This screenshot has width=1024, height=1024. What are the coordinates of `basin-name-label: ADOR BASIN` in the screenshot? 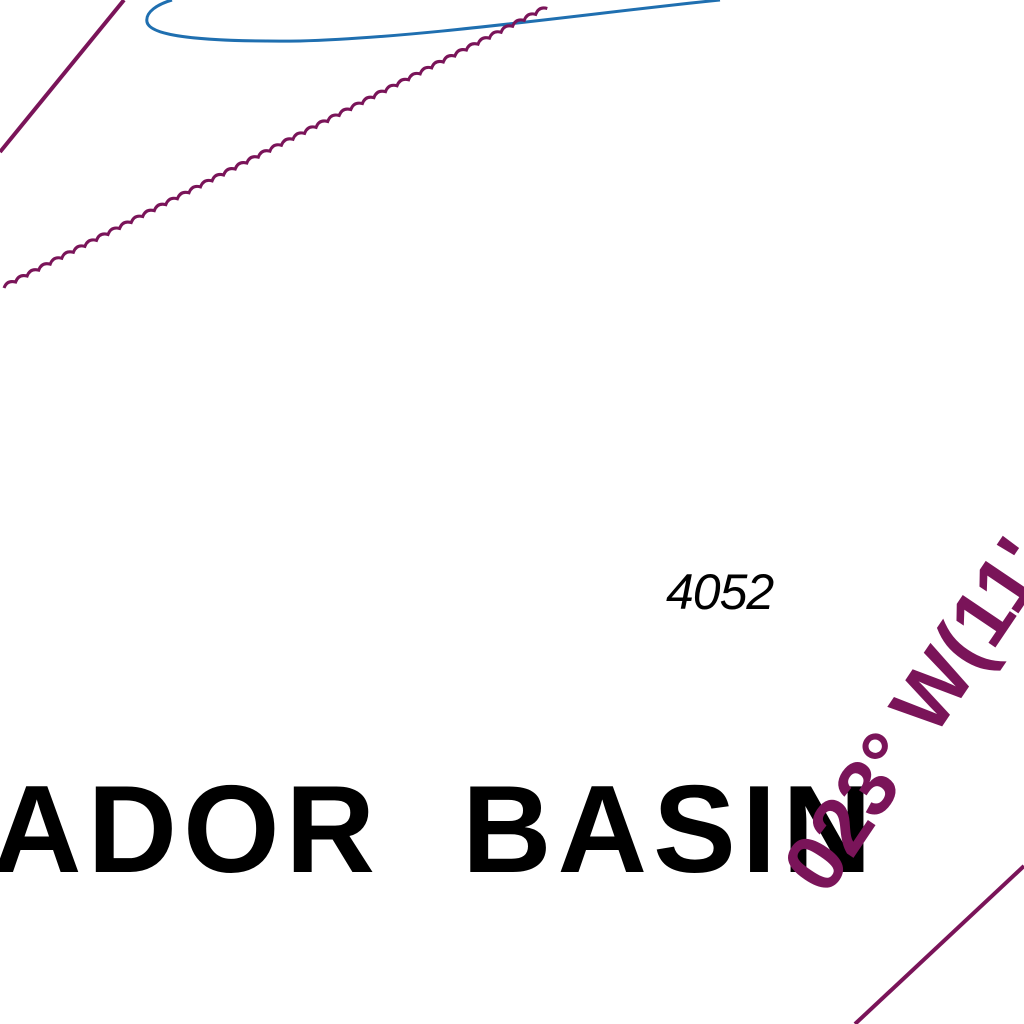 It's located at (439, 830).